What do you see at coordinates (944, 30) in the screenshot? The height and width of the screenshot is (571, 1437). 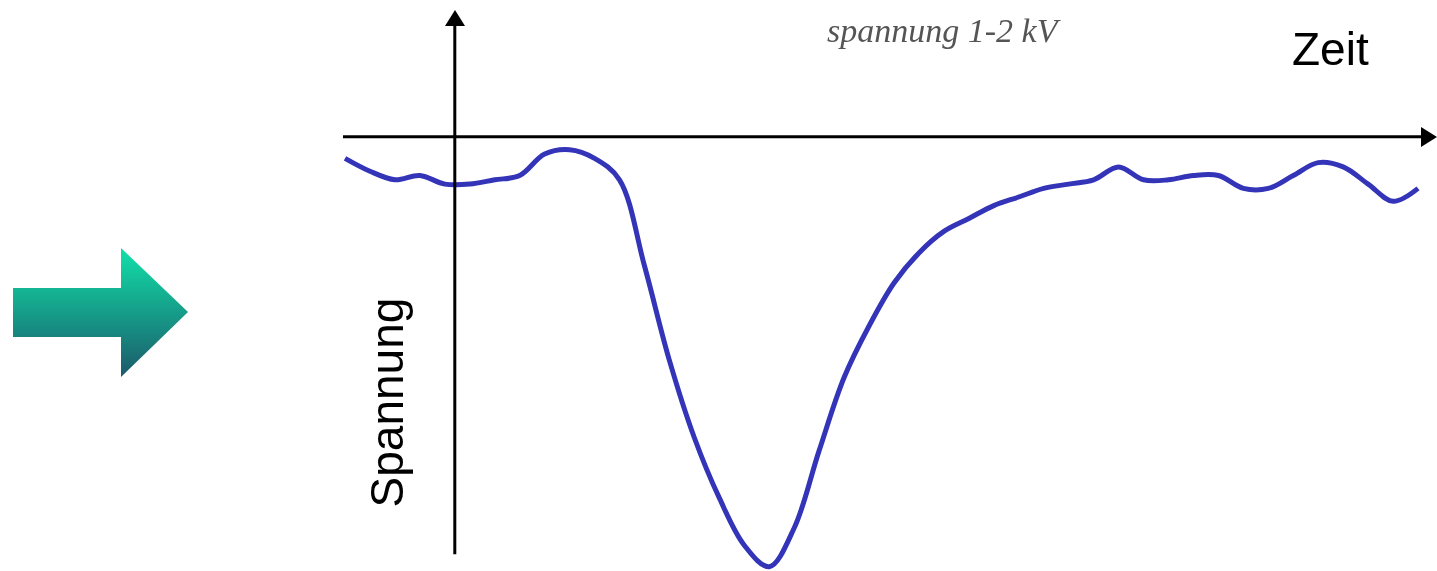 I see `text: spannung 1-2 kV` at bounding box center [944, 30].